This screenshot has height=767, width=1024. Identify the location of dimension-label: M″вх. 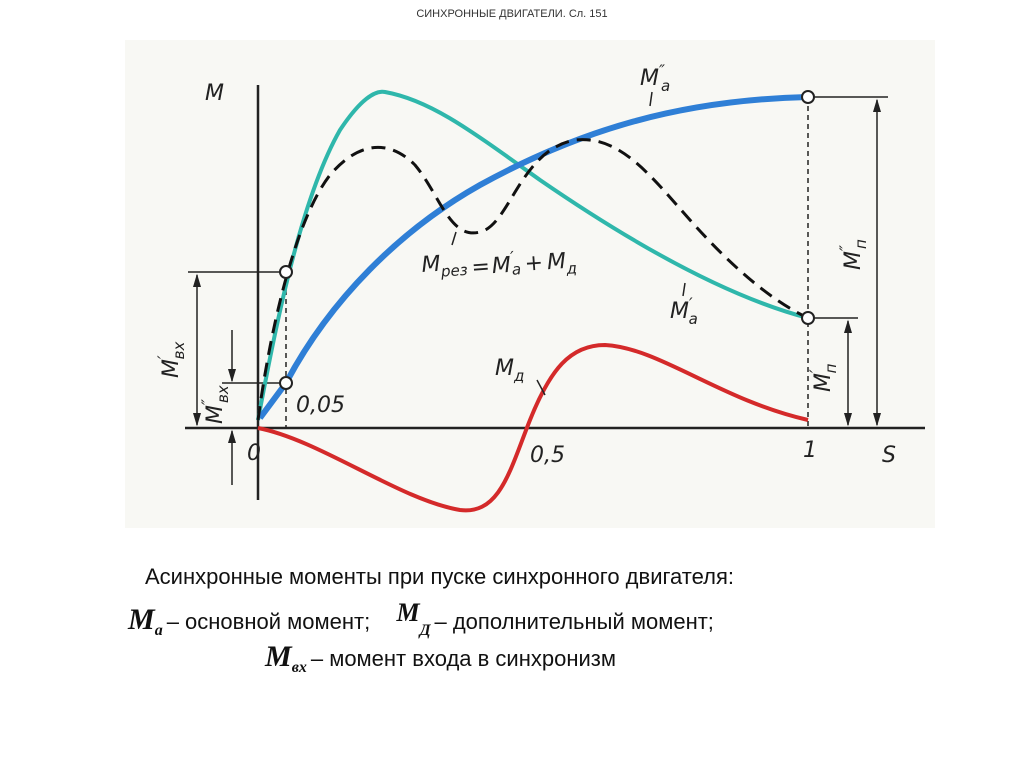
(215, 404).